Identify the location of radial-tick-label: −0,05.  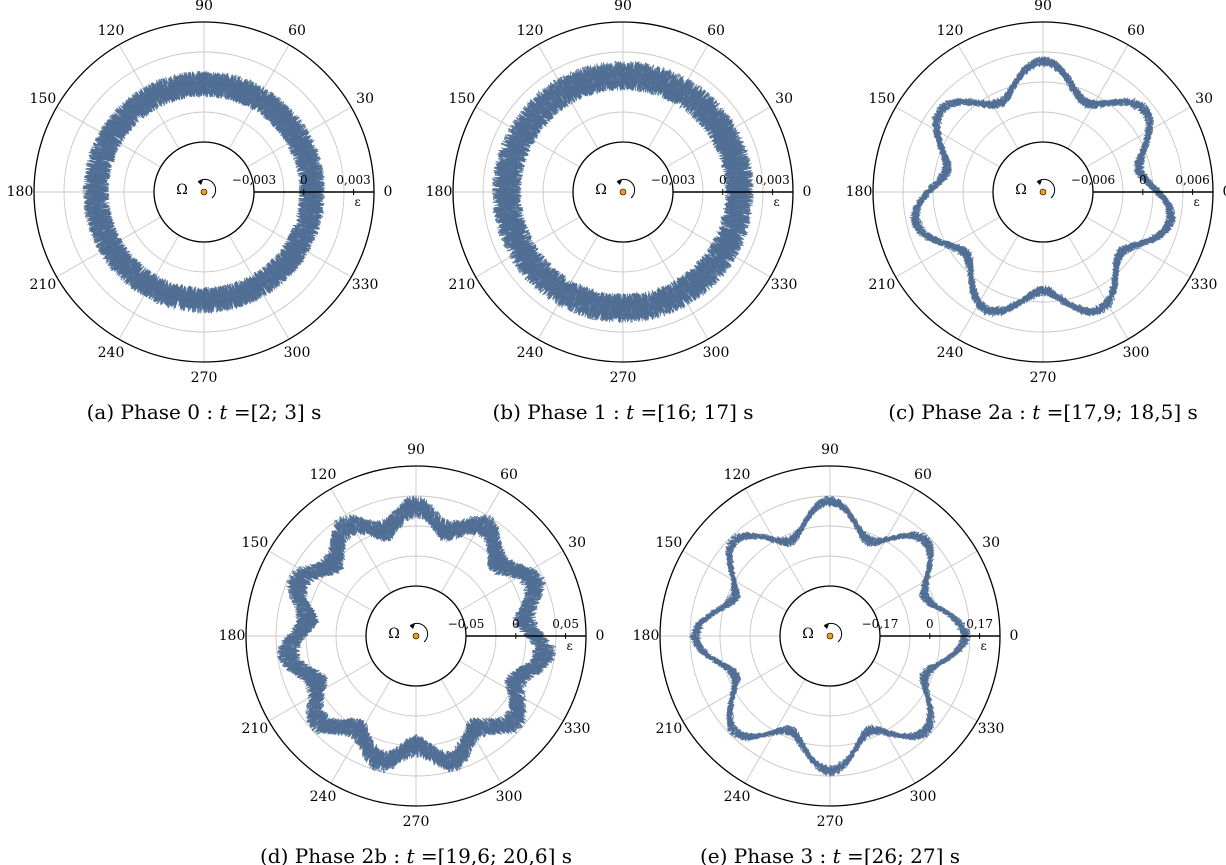
(466, 624).